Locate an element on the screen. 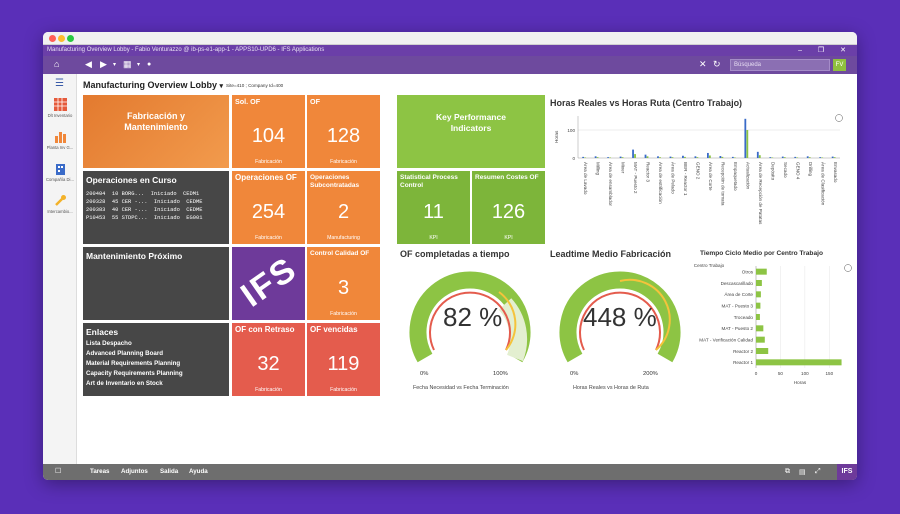  window-controls: – ❐ ✕ is located at coordinates (825, 50).